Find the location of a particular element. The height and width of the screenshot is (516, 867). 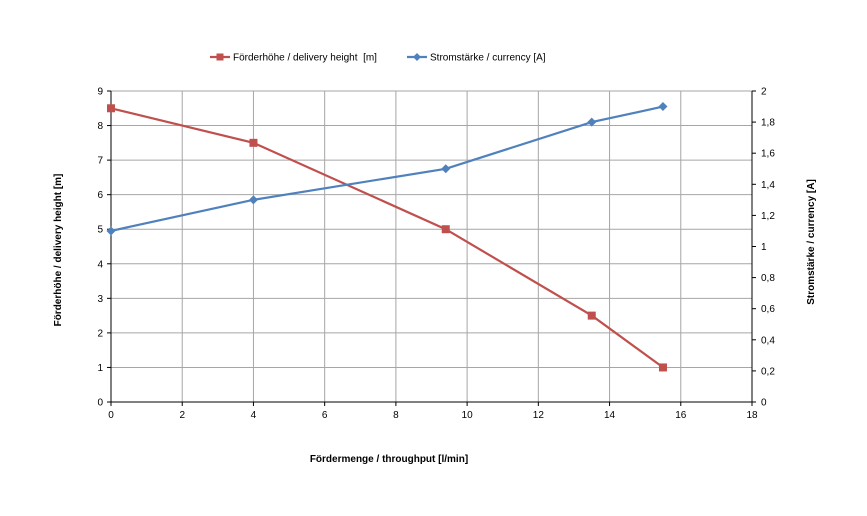

left-y-tick-label: 3 is located at coordinates (100, 299).